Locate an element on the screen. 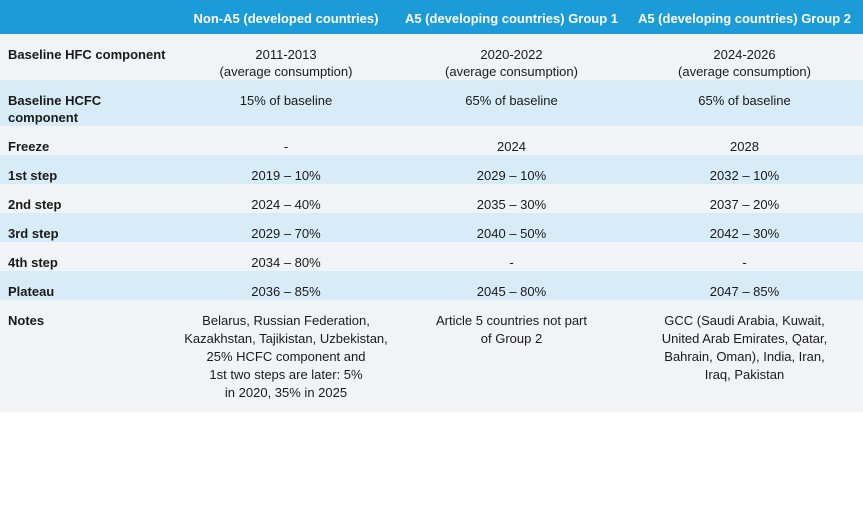 Image resolution: width=863 pixels, height=507 pixels. row-label: Notes is located at coordinates (87, 356).